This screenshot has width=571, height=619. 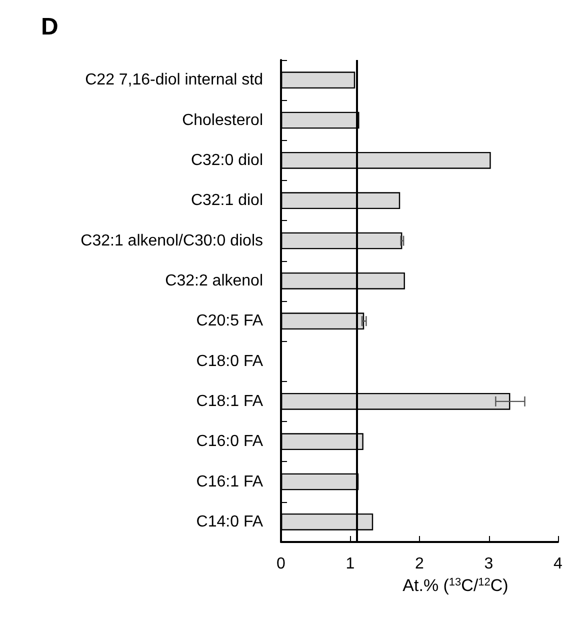 What do you see at coordinates (226, 160) in the screenshot?
I see `y-tick-label: C32:0 diol` at bounding box center [226, 160].